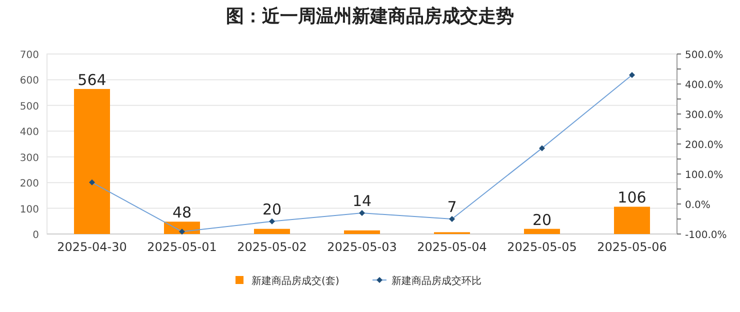 The height and width of the screenshot is (312, 740). I want to click on y-tick-label: 600, so click(29, 81).